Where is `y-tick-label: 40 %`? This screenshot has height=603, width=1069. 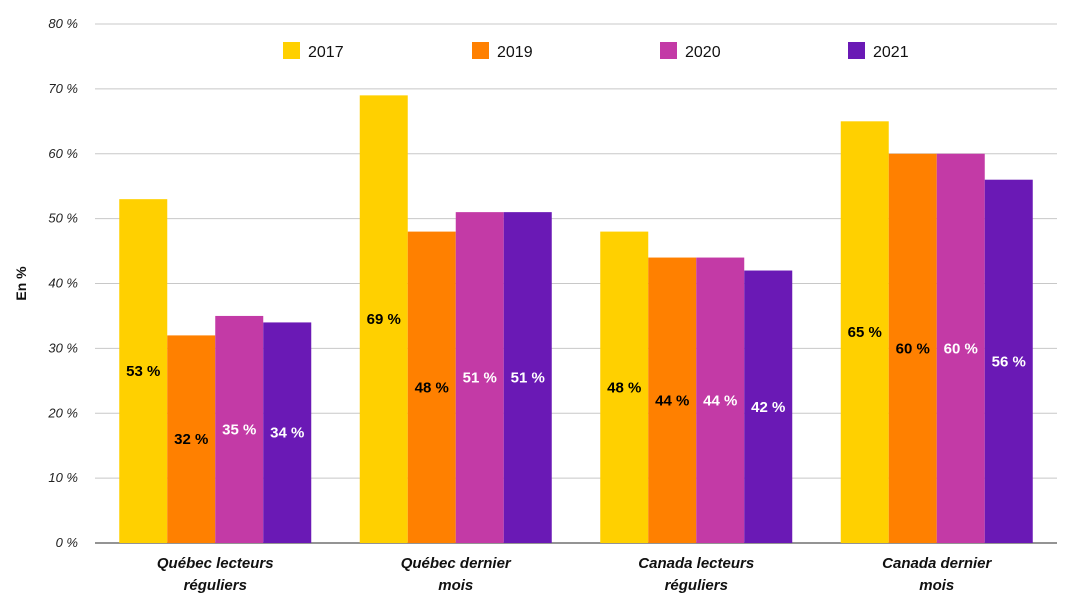 y-tick-label: 40 % is located at coordinates (63, 283).